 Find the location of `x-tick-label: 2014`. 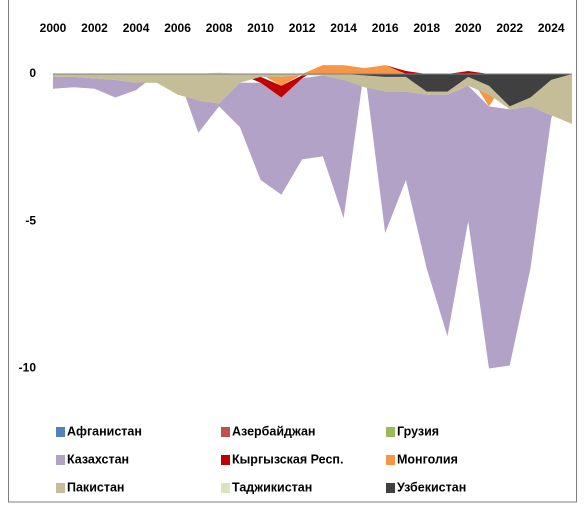

x-tick-label: 2014 is located at coordinates (343, 28).